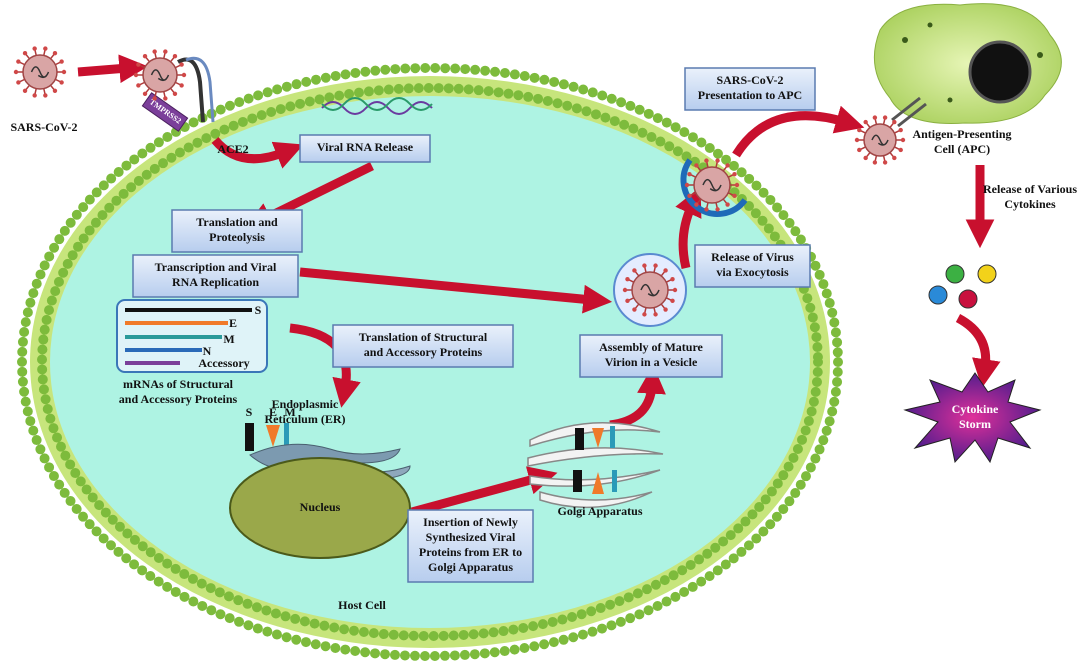 Image resolution: width=1084 pixels, height=669 pixels. What do you see at coordinates (365, 148) in the screenshot?
I see `step-box: Viral RNA Release` at bounding box center [365, 148].